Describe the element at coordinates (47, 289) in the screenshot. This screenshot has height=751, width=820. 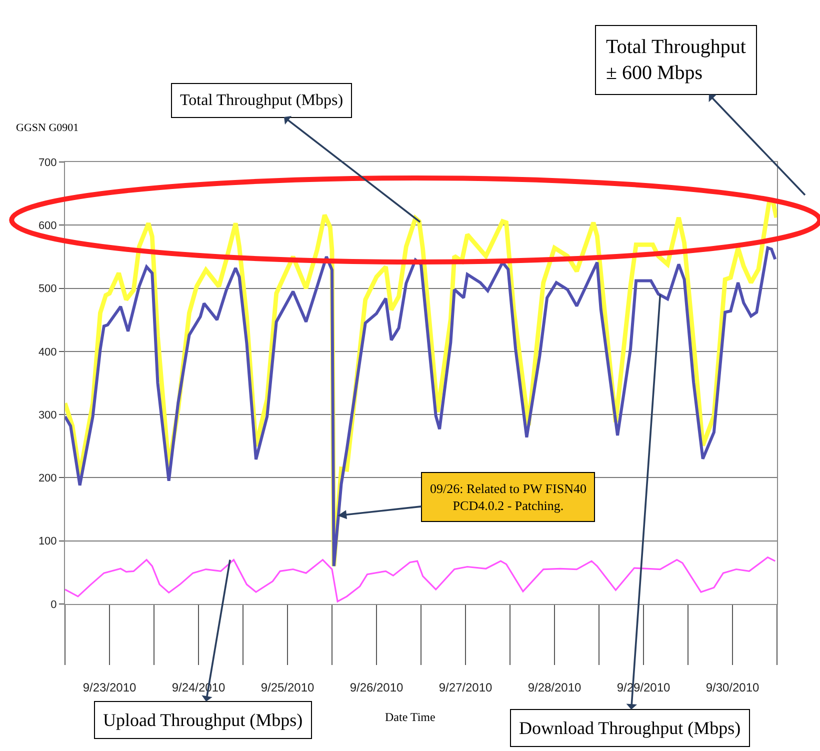
I see `y-tick-label: 500` at that location.